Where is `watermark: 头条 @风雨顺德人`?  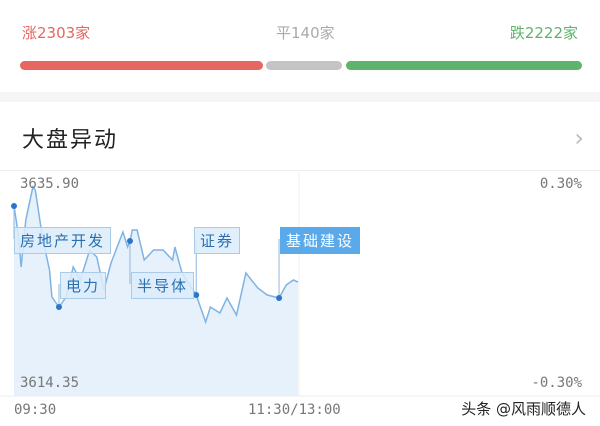
watermark: 头条 @风雨顺德人 is located at coordinates (523, 409).